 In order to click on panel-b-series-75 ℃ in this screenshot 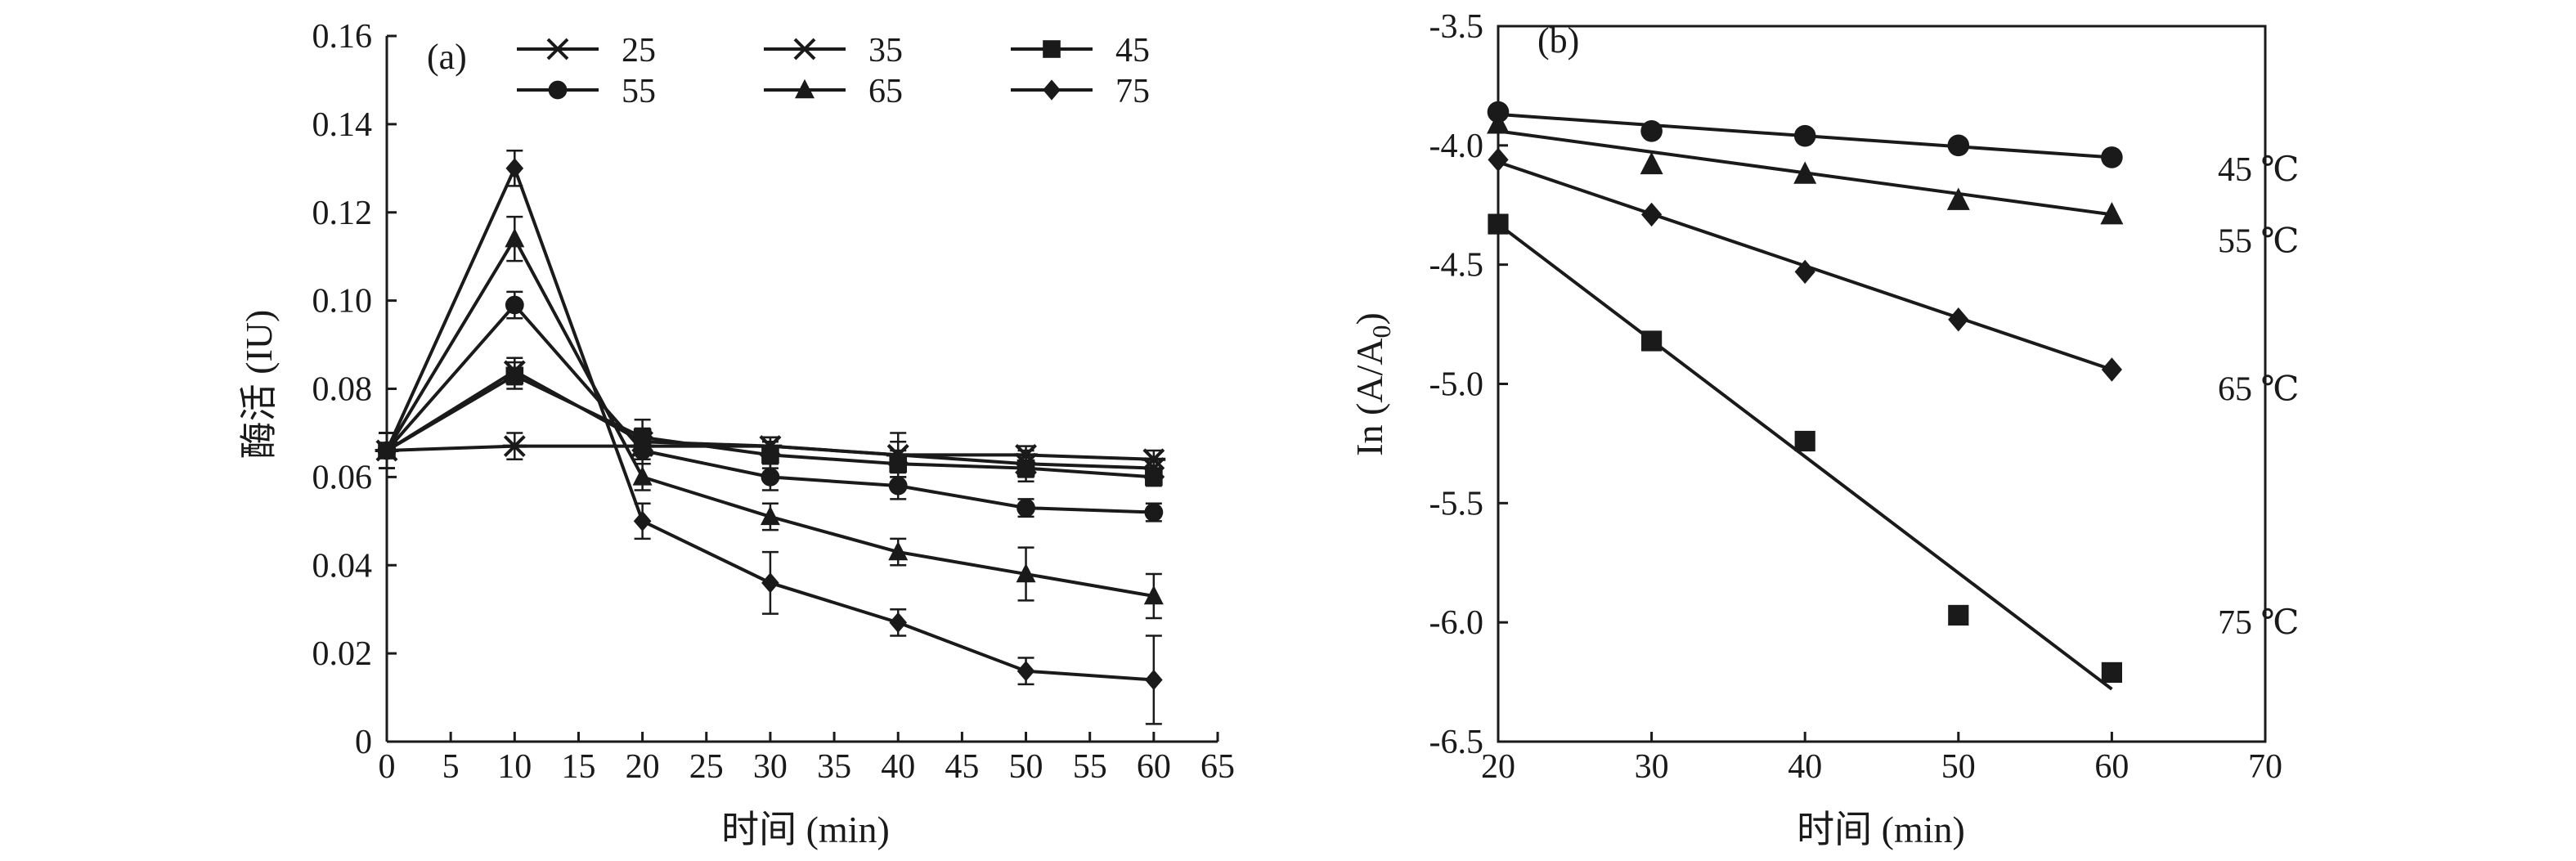, I will do `click(1805, 452)`.